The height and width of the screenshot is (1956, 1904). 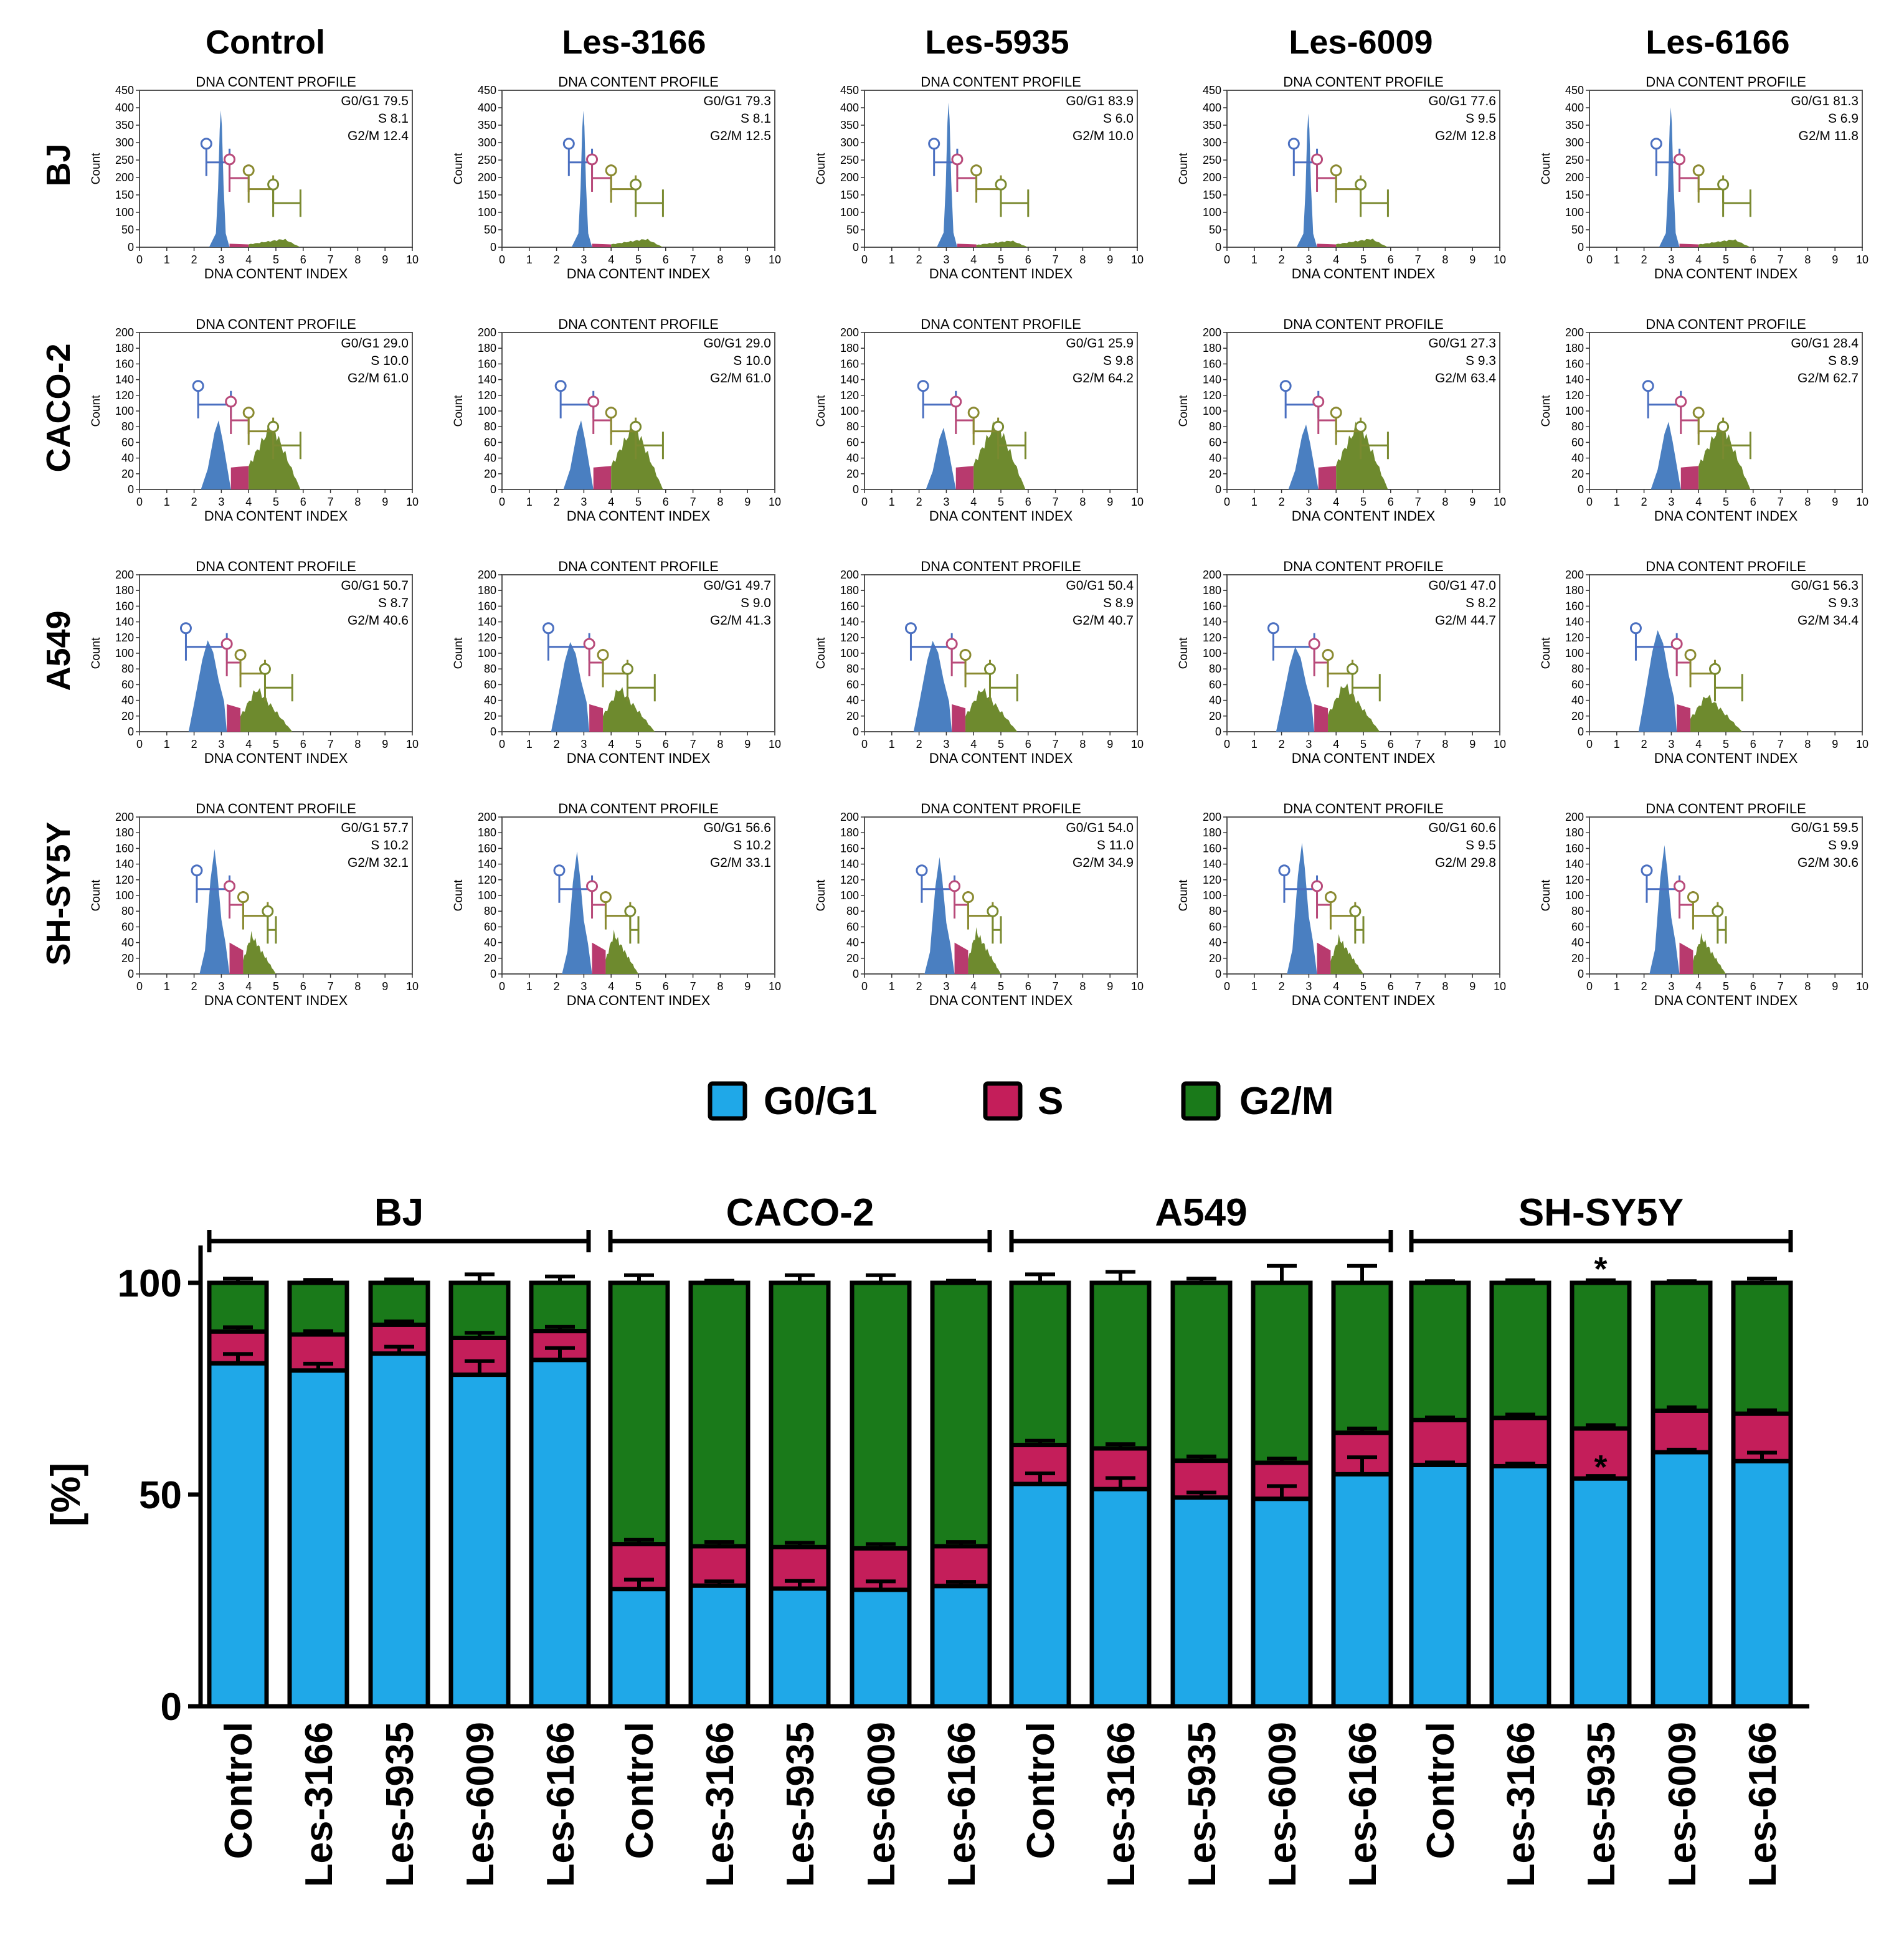 I want to click on stat-s: S 11.0, so click(x=1115, y=845).